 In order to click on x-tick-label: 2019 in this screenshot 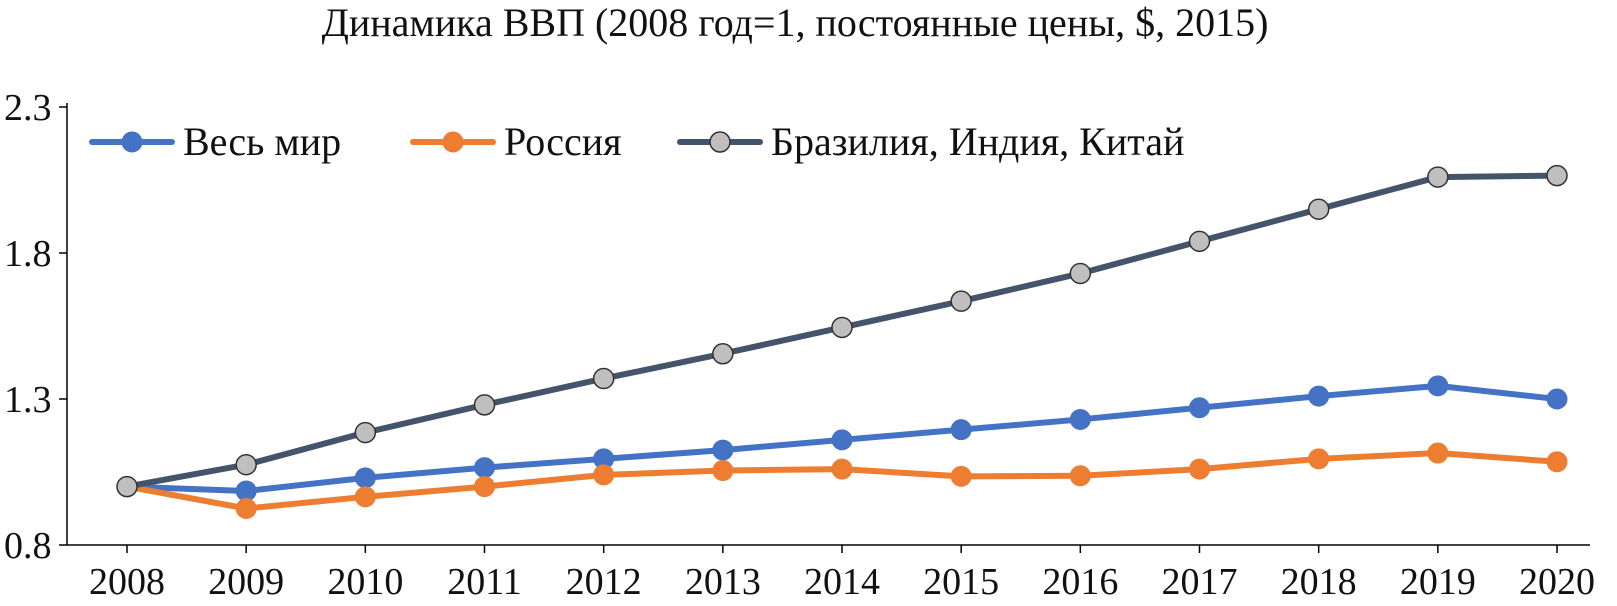, I will do `click(1438, 582)`.